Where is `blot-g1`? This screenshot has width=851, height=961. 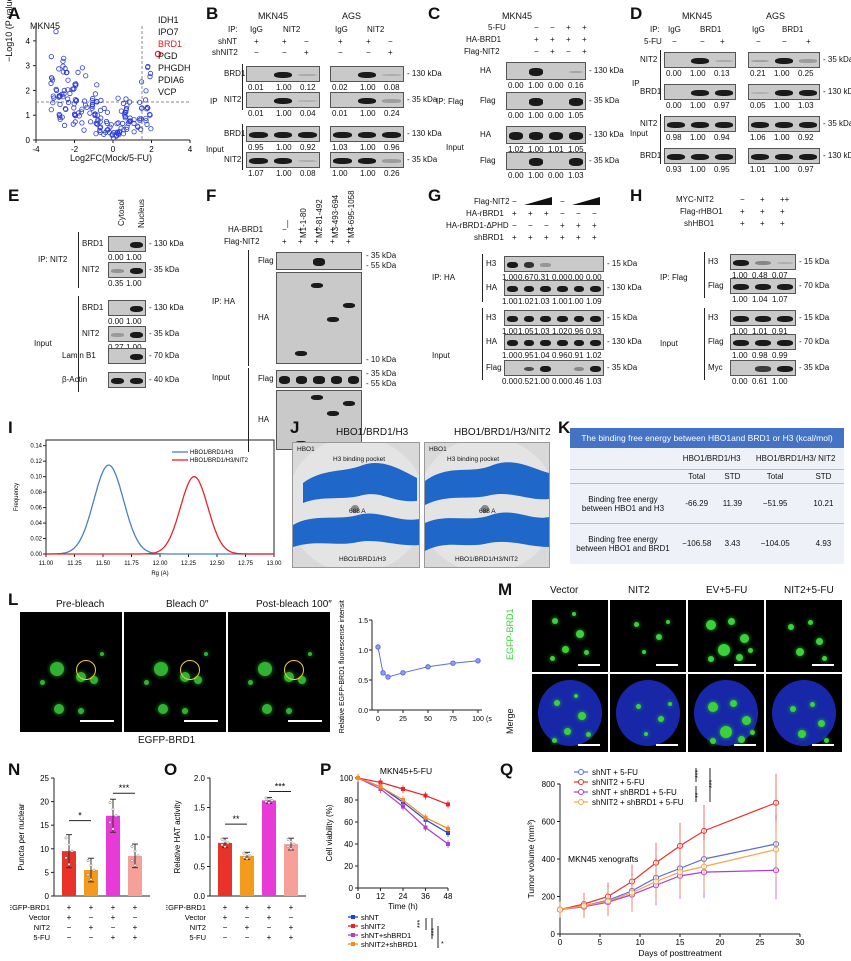 blot-g1 is located at coordinates (554, 288).